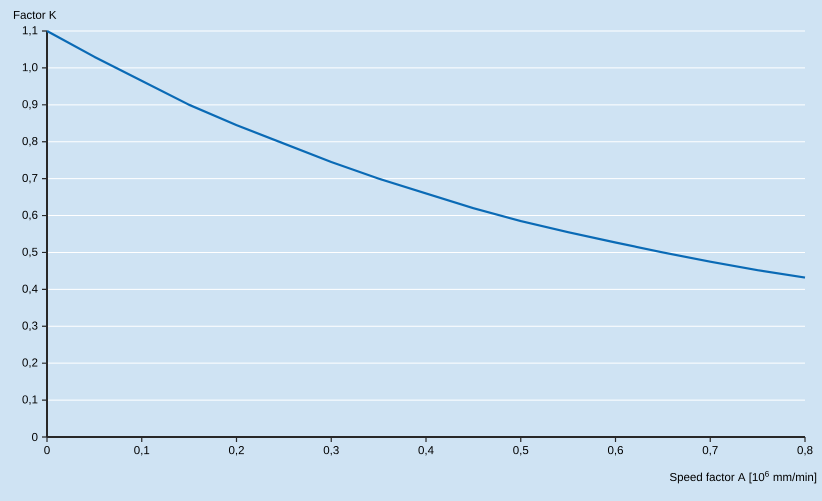  I want to click on y-tick-label: 0,4, so click(30, 289).